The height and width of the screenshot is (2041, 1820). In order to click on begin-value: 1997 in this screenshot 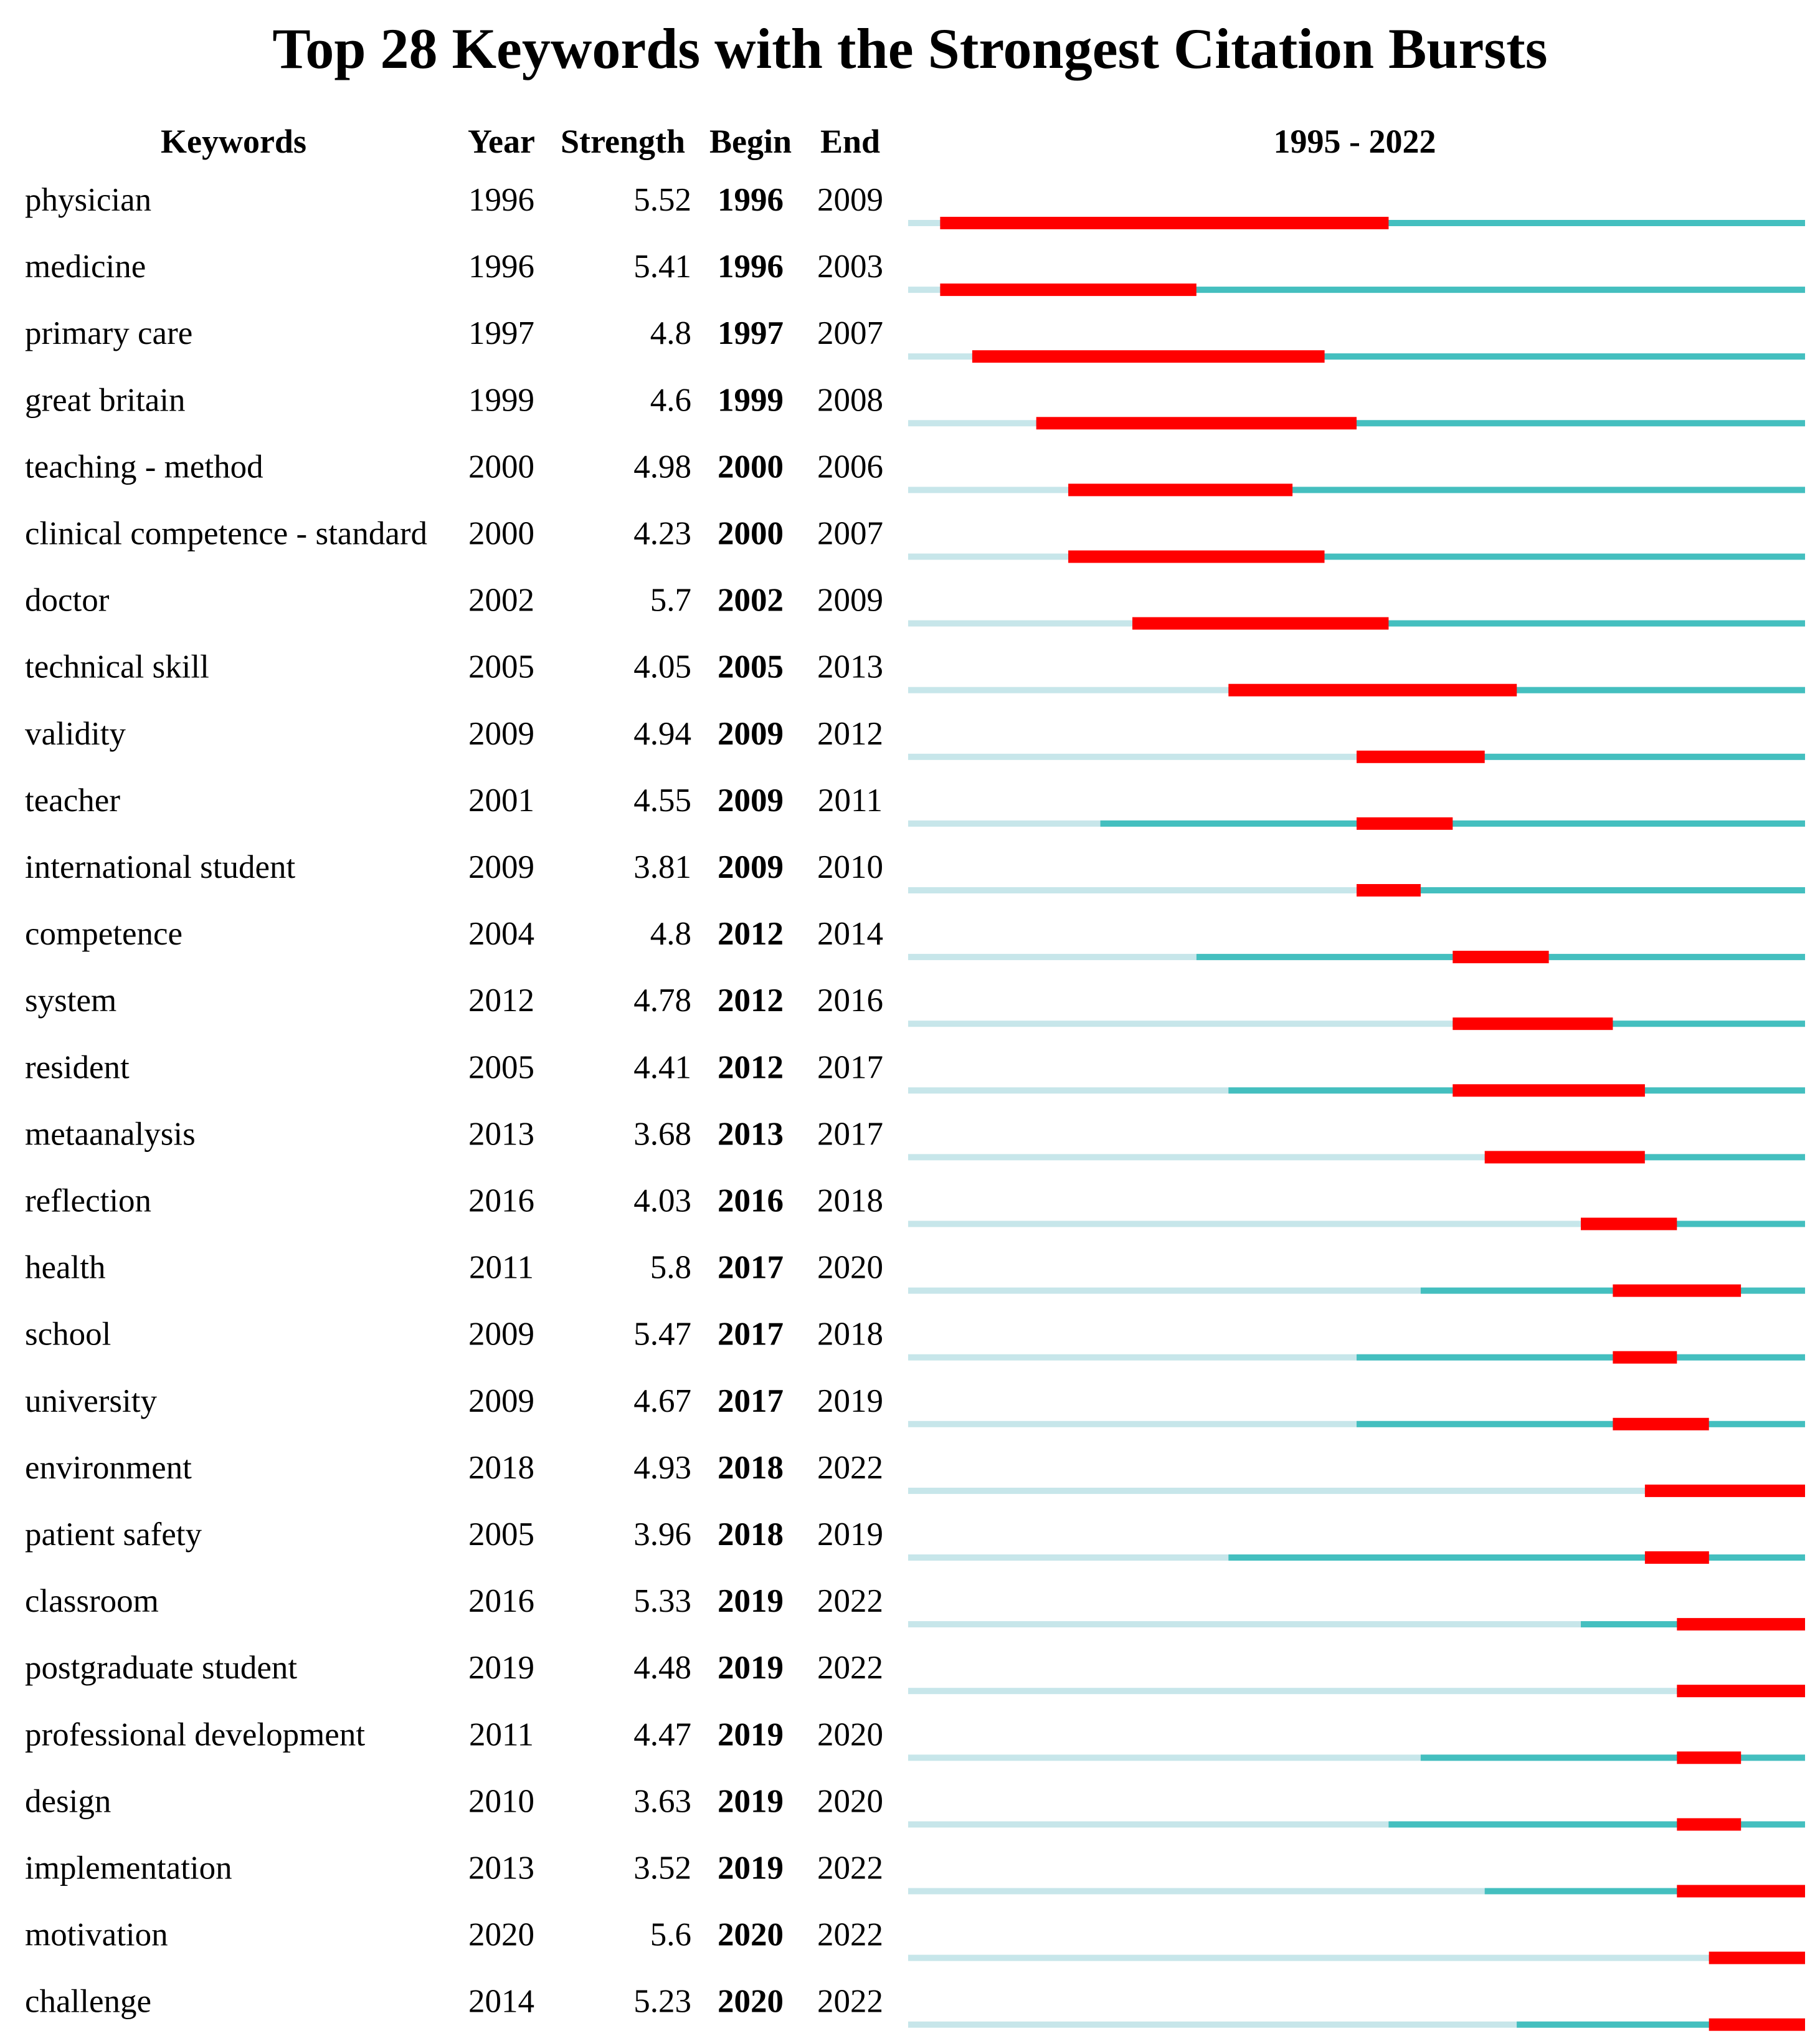, I will do `click(751, 333)`.